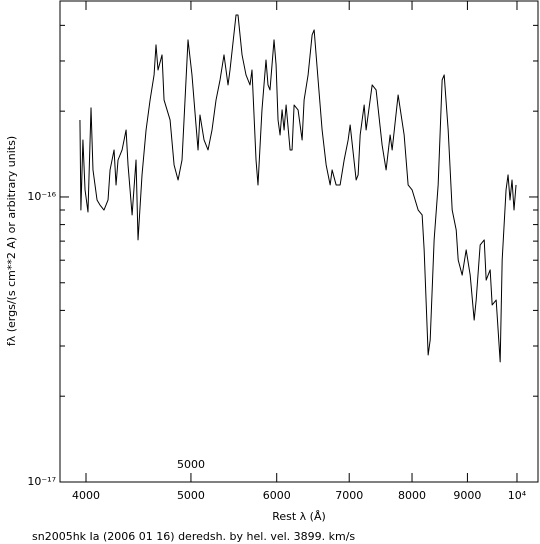  Describe the element at coordinates (11, 241) in the screenshot. I see `y-axis-label: fλ (ergs/(s cm**2 A) or arbitrary units)` at that location.